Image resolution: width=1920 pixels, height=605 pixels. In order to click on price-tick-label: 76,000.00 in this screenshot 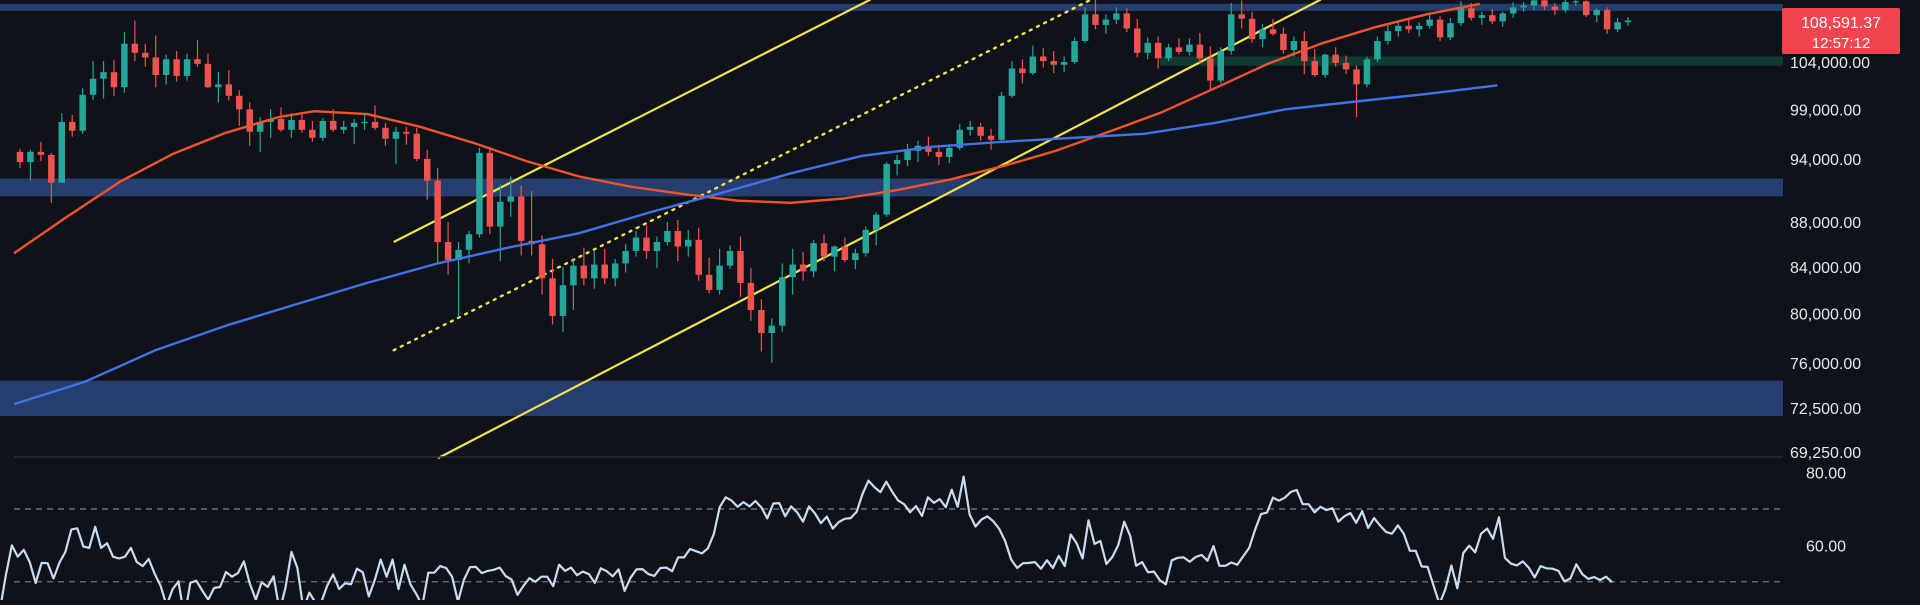, I will do `click(1825, 364)`.